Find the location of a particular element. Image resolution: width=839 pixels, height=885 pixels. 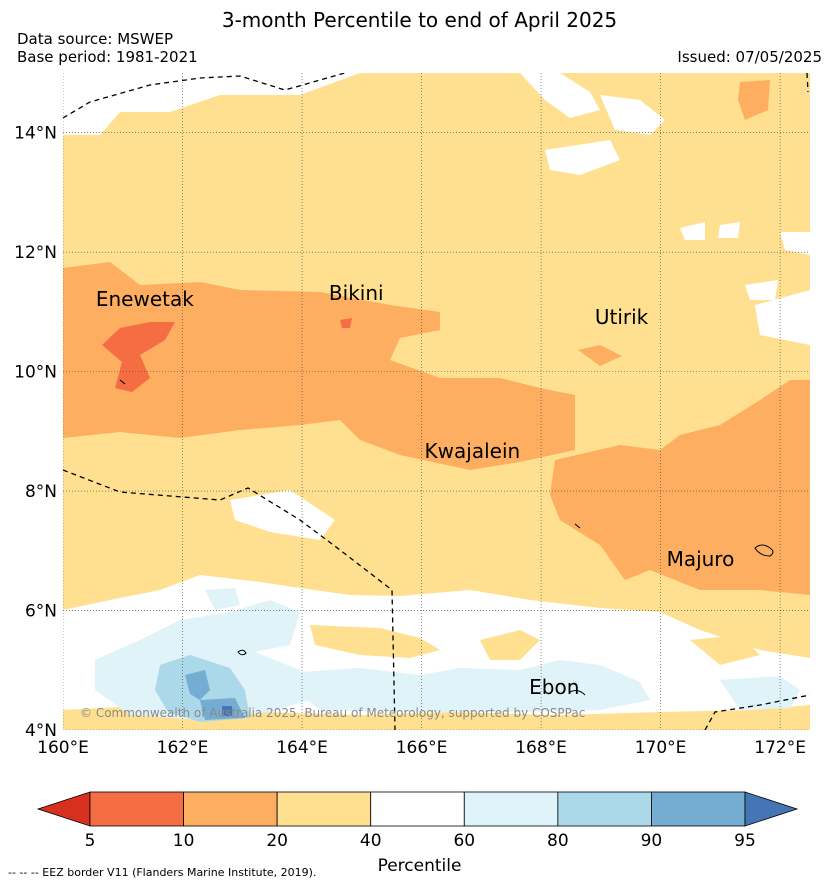

longitude-tick-label: 162°E is located at coordinates (183, 748).